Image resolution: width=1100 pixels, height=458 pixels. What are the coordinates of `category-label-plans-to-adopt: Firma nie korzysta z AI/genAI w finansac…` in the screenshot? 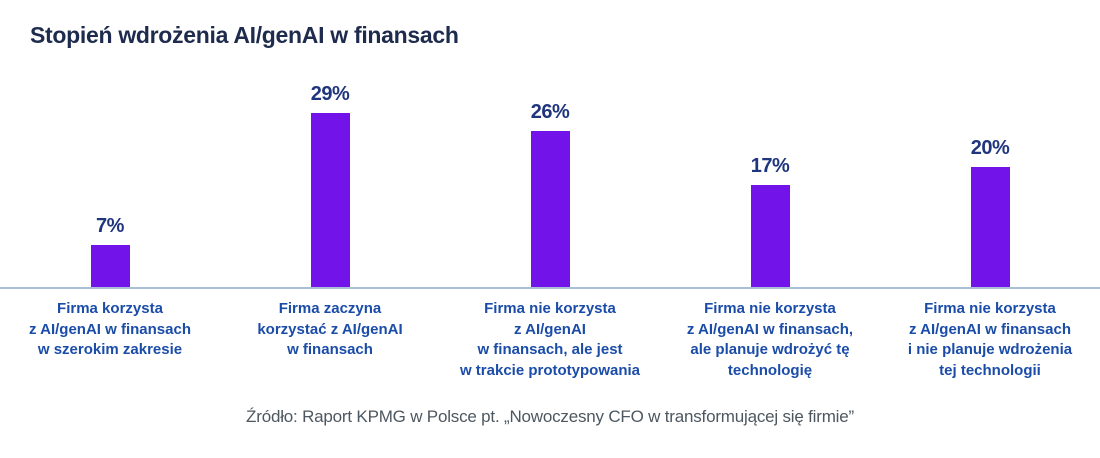 It's located at (770, 340).